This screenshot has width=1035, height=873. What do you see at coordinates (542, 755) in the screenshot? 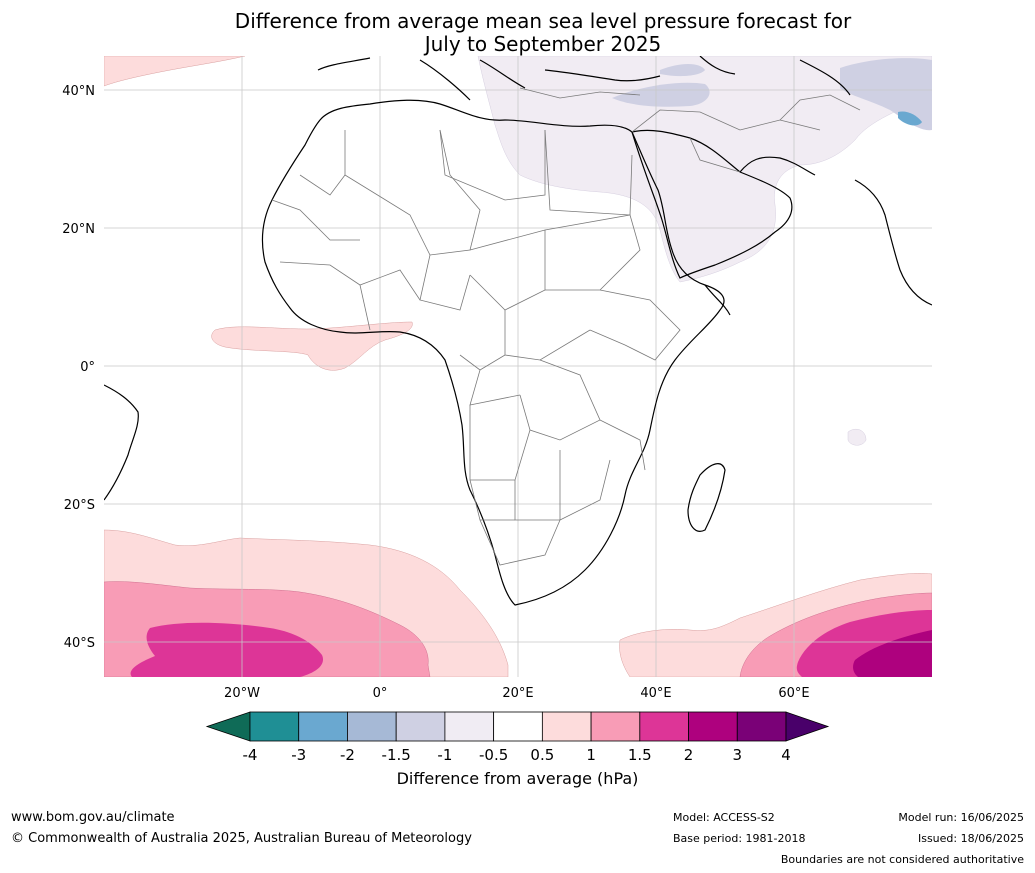
I see `colorbar-tick-label: 0.5` at bounding box center [542, 755].